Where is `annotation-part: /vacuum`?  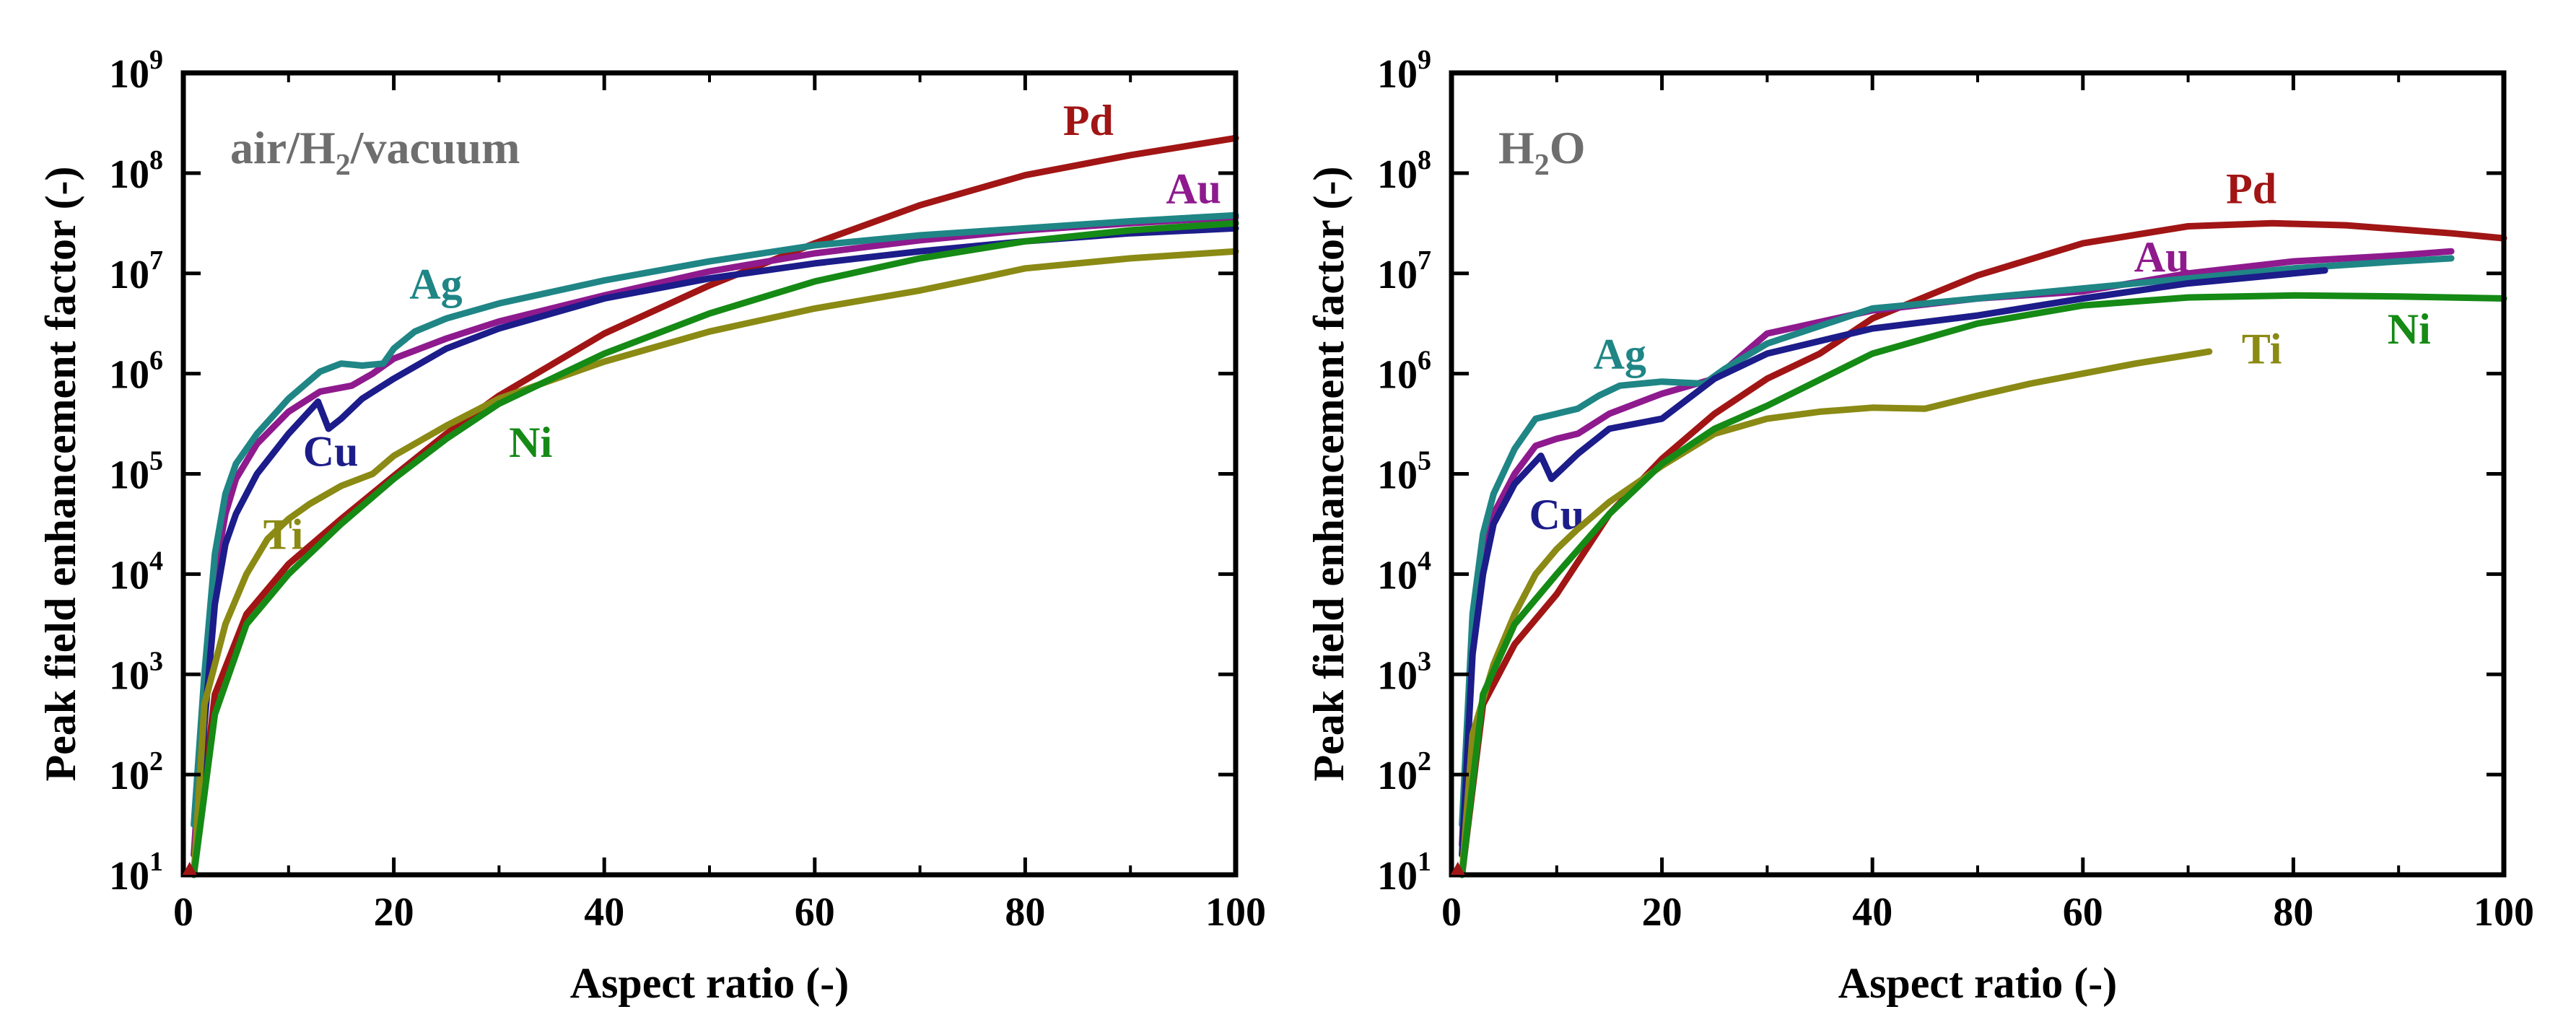 annotation-part: /vacuum is located at coordinates (435, 147).